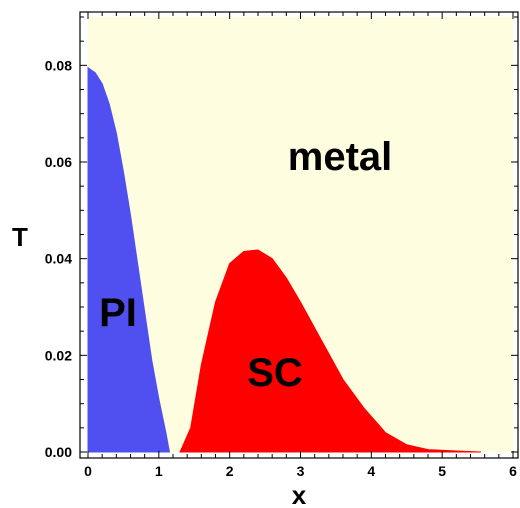 Image resolution: width=520 pixels, height=508 pixels. I want to click on y-tick-label: 0.00, so click(58, 452).